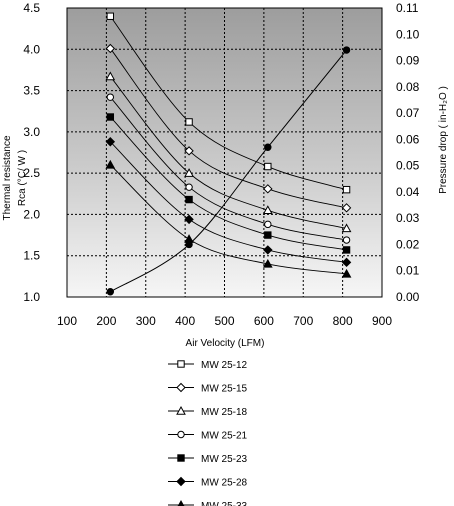 This screenshot has width=454, height=506. Describe the element at coordinates (224, 365) in the screenshot. I see `legend-label-0: MW 25-12` at that location.